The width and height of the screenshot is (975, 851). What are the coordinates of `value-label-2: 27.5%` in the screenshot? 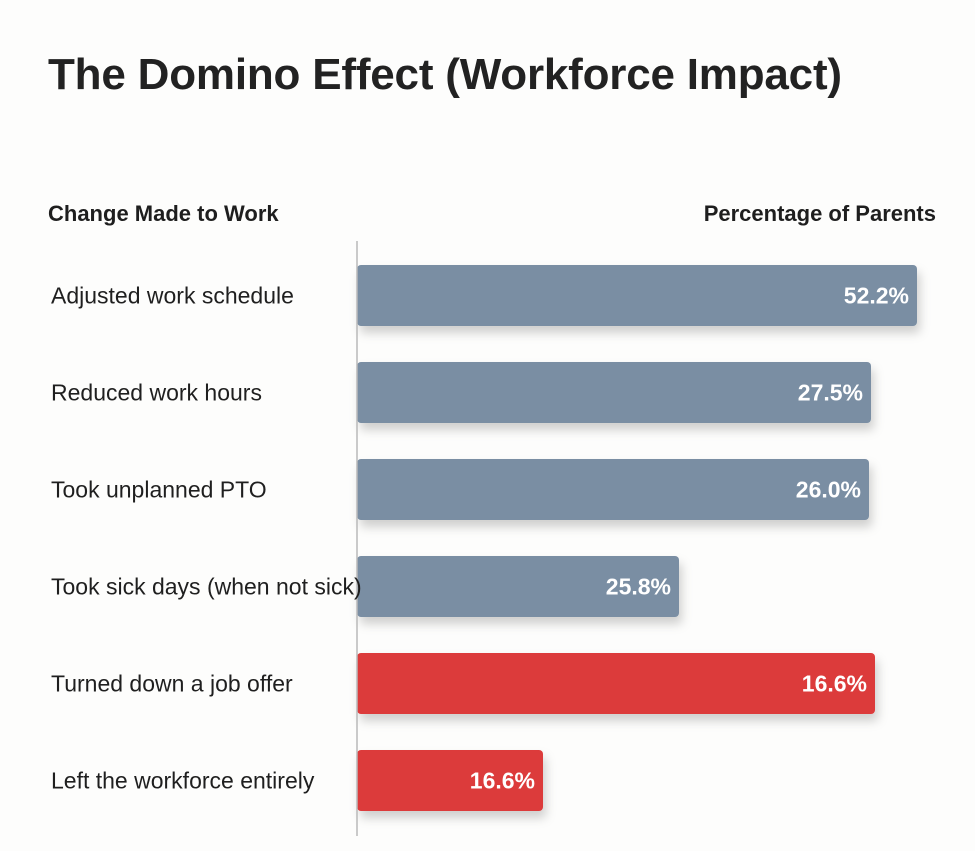 It's located at (830, 393).